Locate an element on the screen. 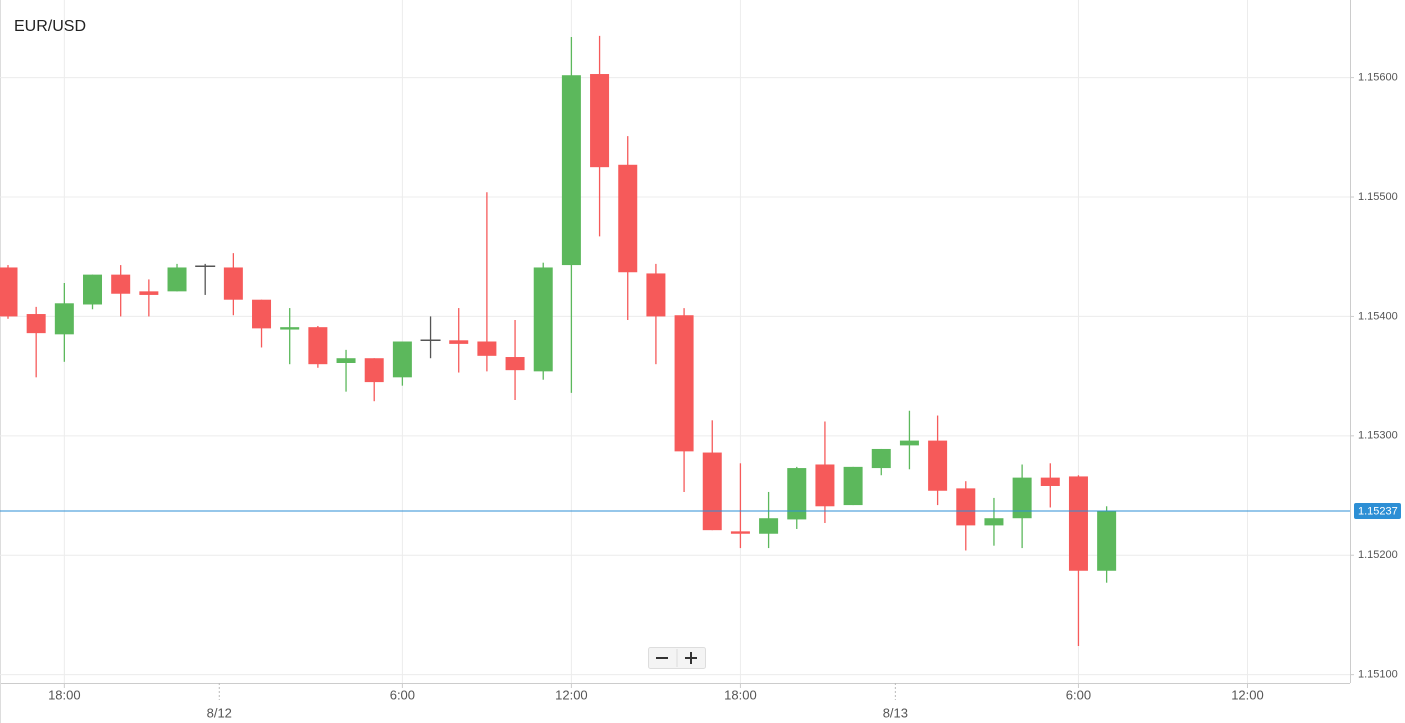 The height and width of the screenshot is (723, 1405). y-tick-label: 1.15200 is located at coordinates (1378, 555).